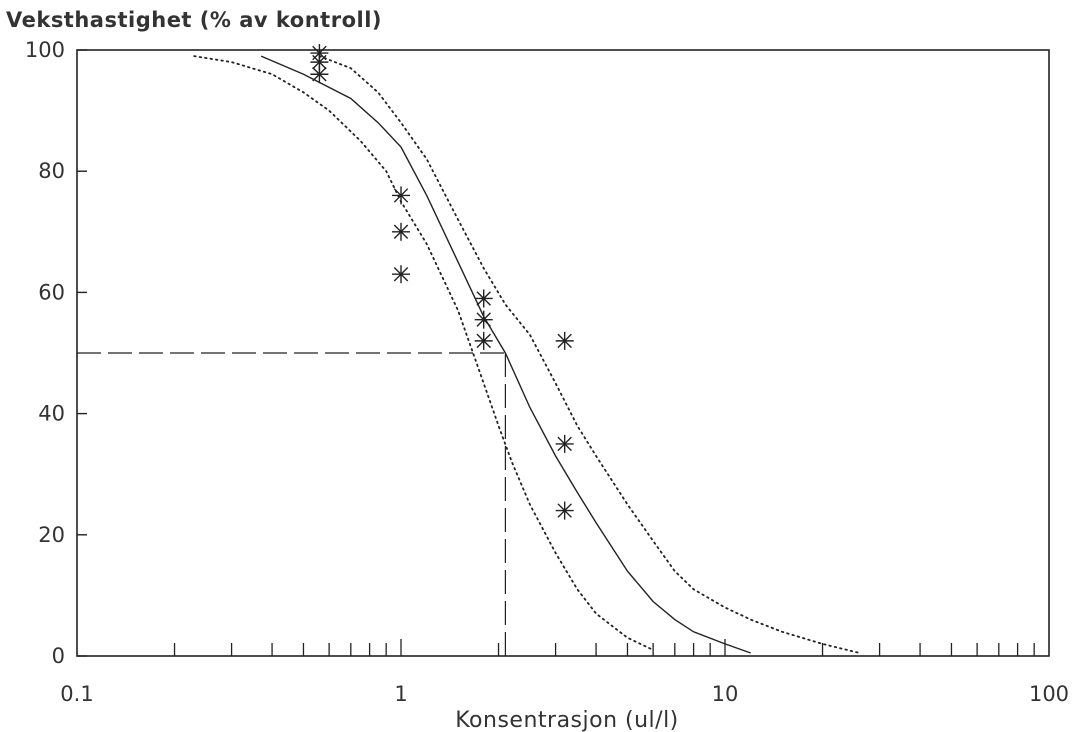  Describe the element at coordinates (194, 20) in the screenshot. I see `y-axis-label: Veksthastighet (% av kontroll)` at that location.